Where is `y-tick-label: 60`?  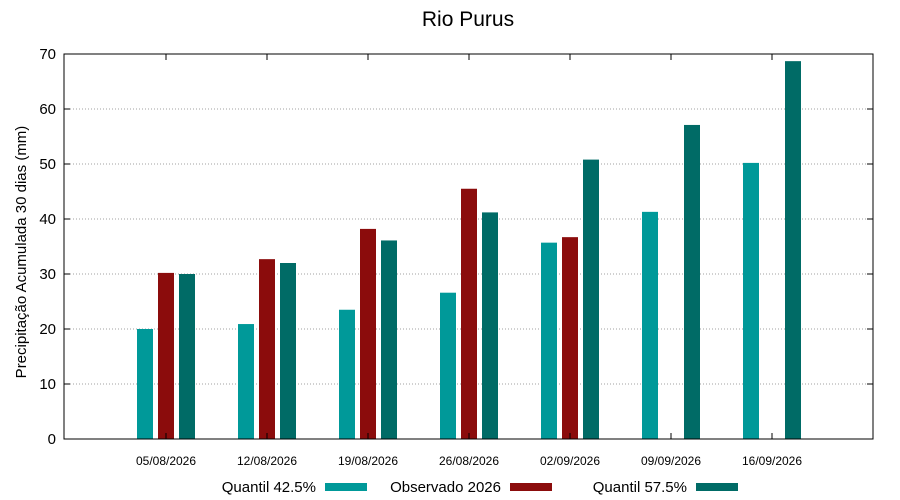 y-tick-label: 60 is located at coordinates (47, 109).